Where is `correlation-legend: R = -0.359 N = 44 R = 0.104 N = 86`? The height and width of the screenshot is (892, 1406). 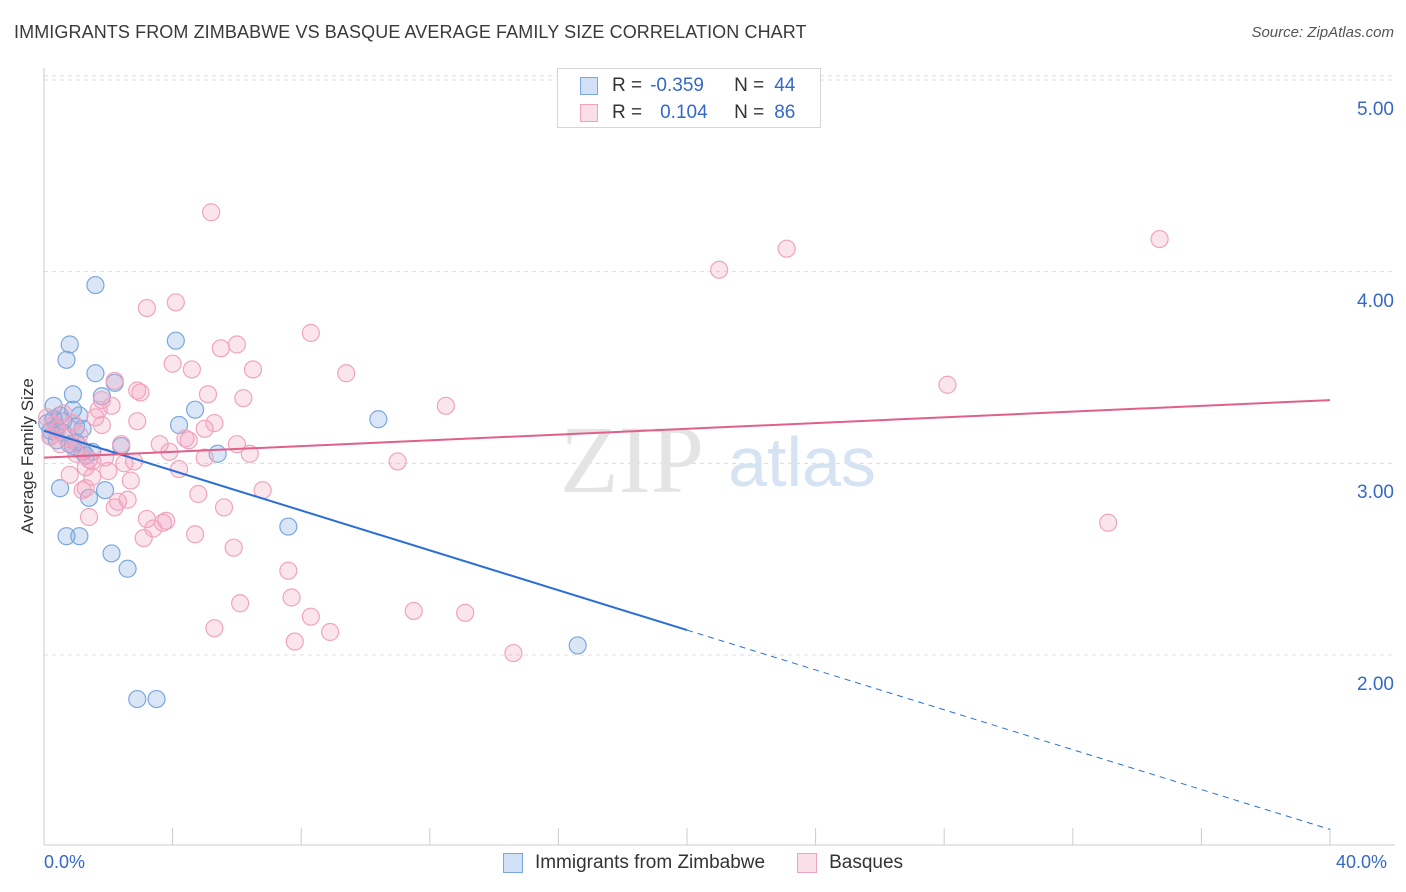 correlation-legend: R = -0.359 N = 44 R = 0.104 N = 86 is located at coordinates (689, 98).